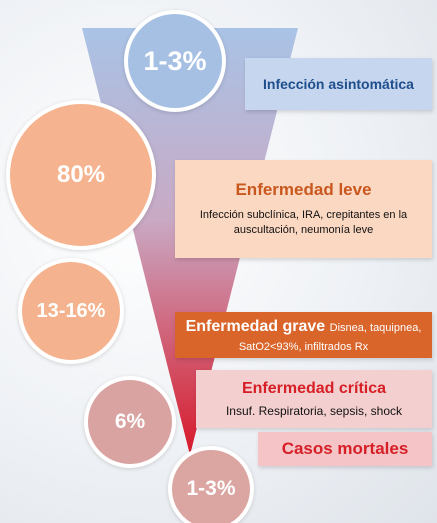 Image resolution: width=437 pixels, height=523 pixels. I want to click on percentage-circle: 80%, so click(81, 175).